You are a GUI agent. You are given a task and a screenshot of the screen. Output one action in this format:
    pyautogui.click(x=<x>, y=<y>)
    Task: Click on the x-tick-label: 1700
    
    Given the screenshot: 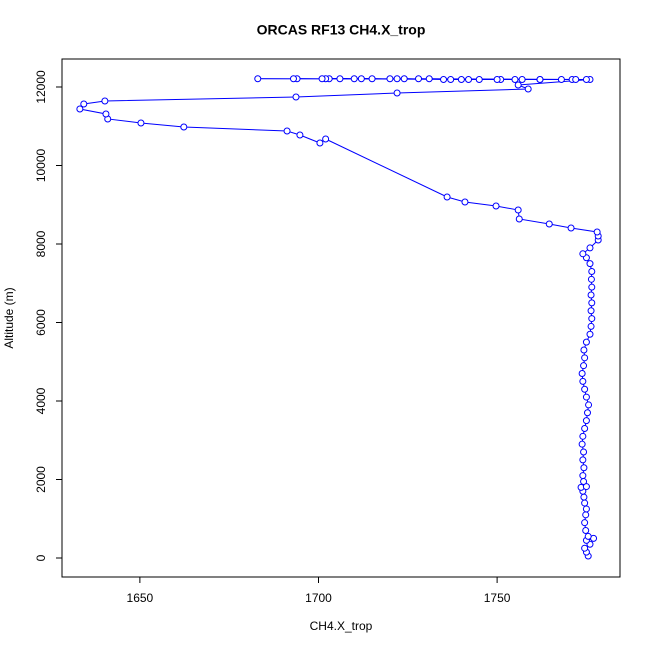 What is the action you would take?
    pyautogui.click(x=318, y=598)
    